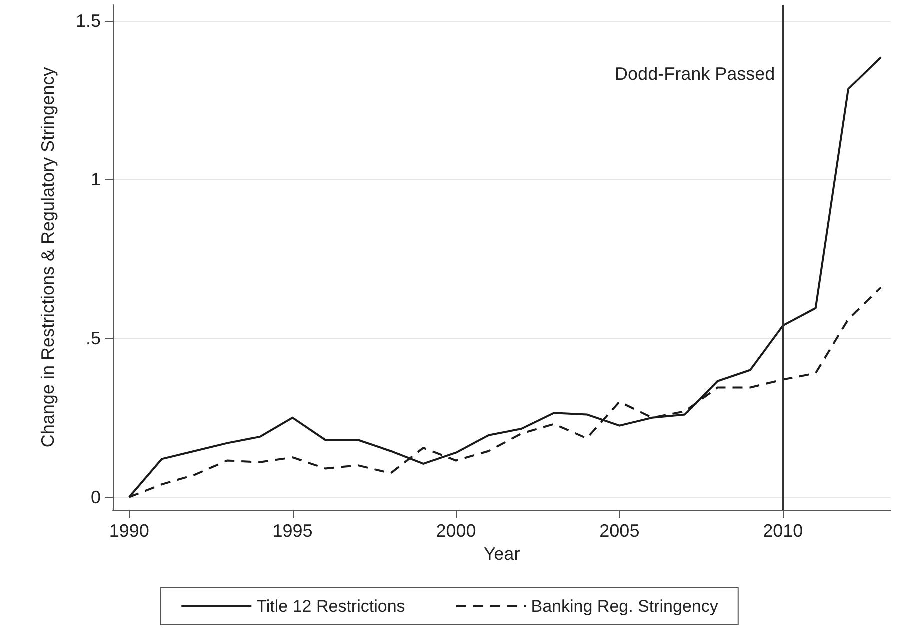  I want to click on legend-label: Title 12 Restrictions, so click(331, 606).